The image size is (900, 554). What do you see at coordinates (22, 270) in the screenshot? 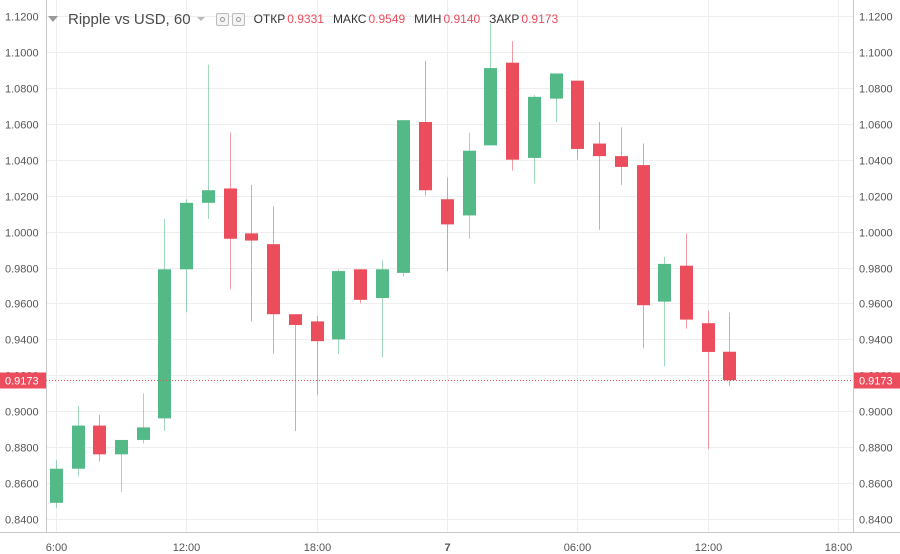
I see `y-tick-label-left: 0.9800` at bounding box center [22, 270].